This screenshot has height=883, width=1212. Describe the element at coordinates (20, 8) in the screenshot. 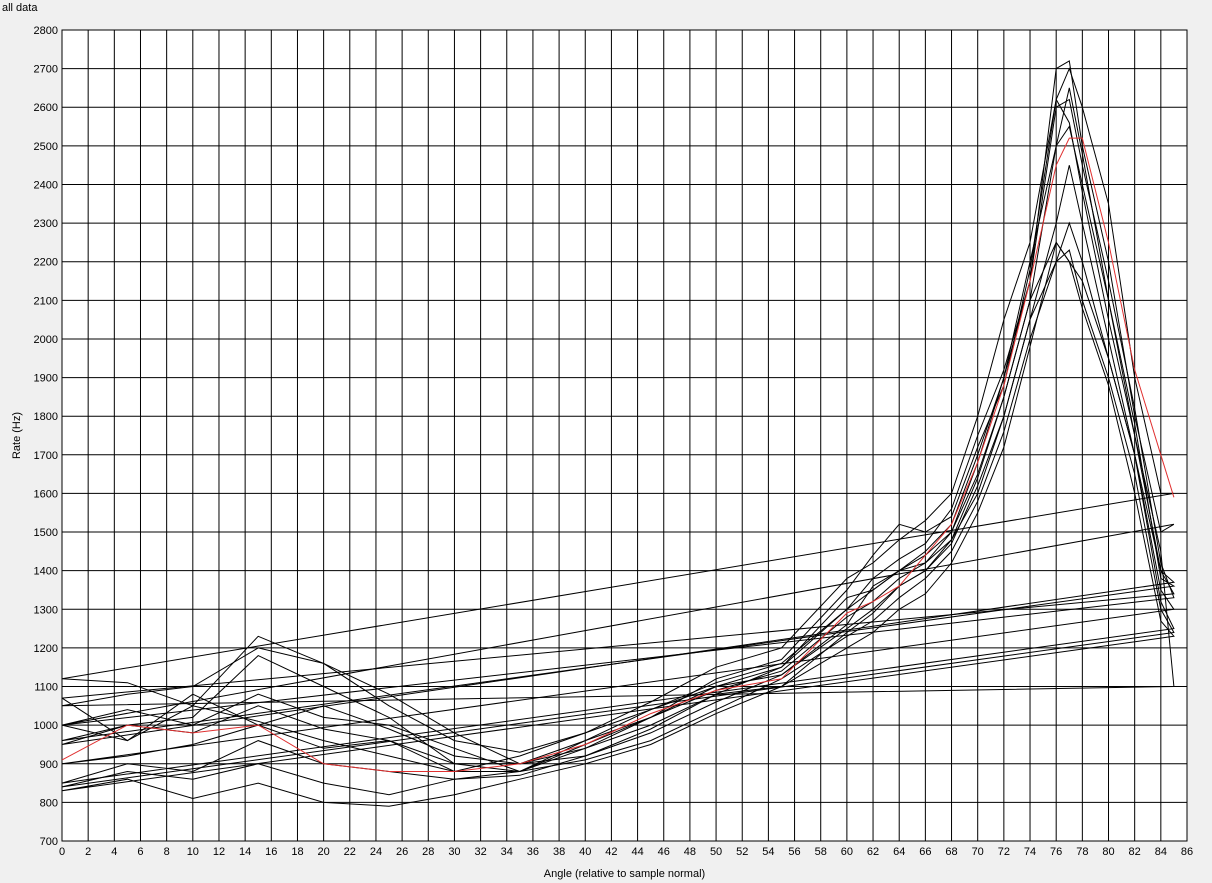

I see `chart-title: all data` at that location.